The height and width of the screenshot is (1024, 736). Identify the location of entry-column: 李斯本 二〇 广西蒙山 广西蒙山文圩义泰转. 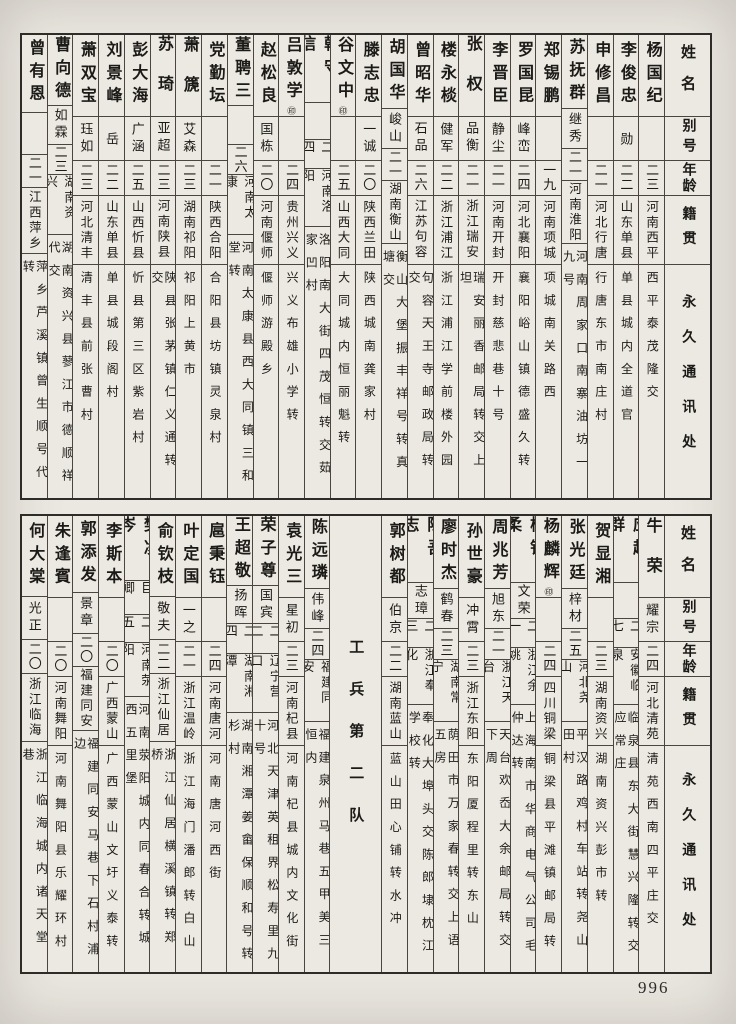
(110, 744).